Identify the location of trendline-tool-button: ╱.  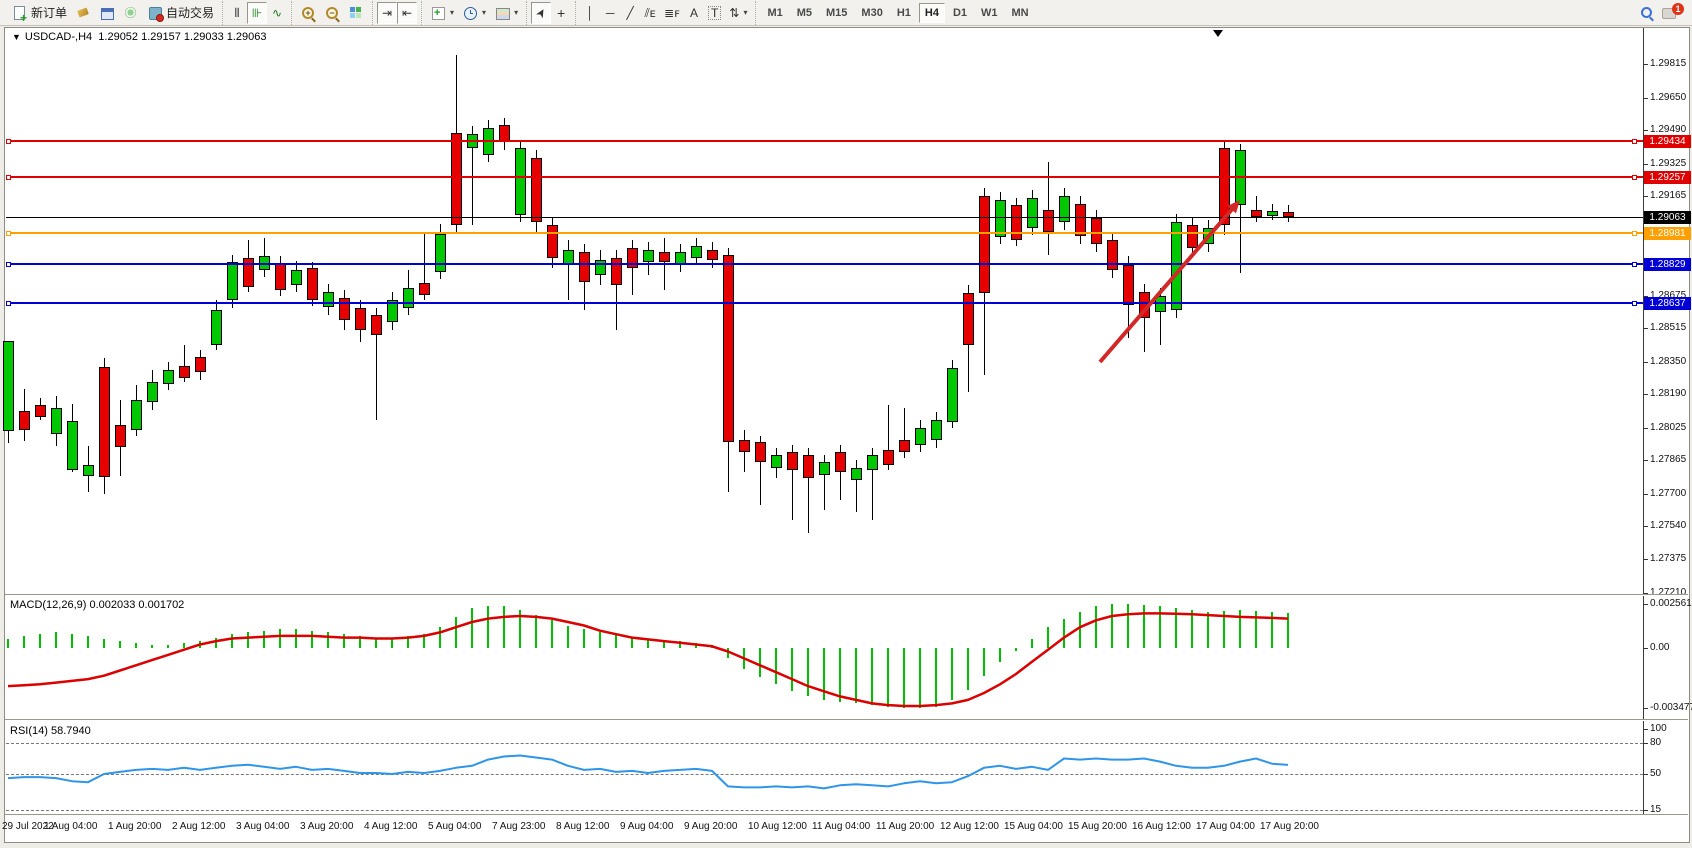
(630, 13).